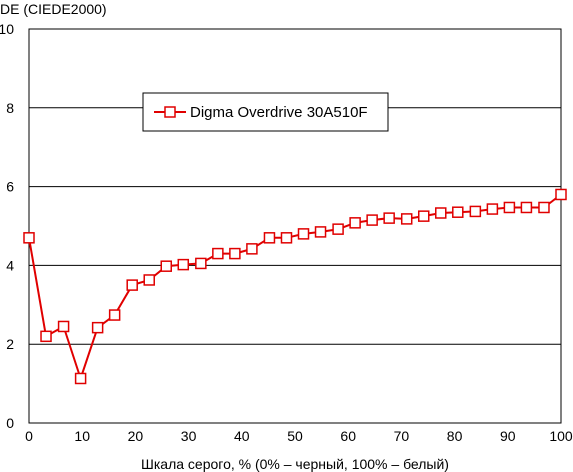  What do you see at coordinates (136, 436) in the screenshot?
I see `x-tick-label-2: 20` at bounding box center [136, 436].